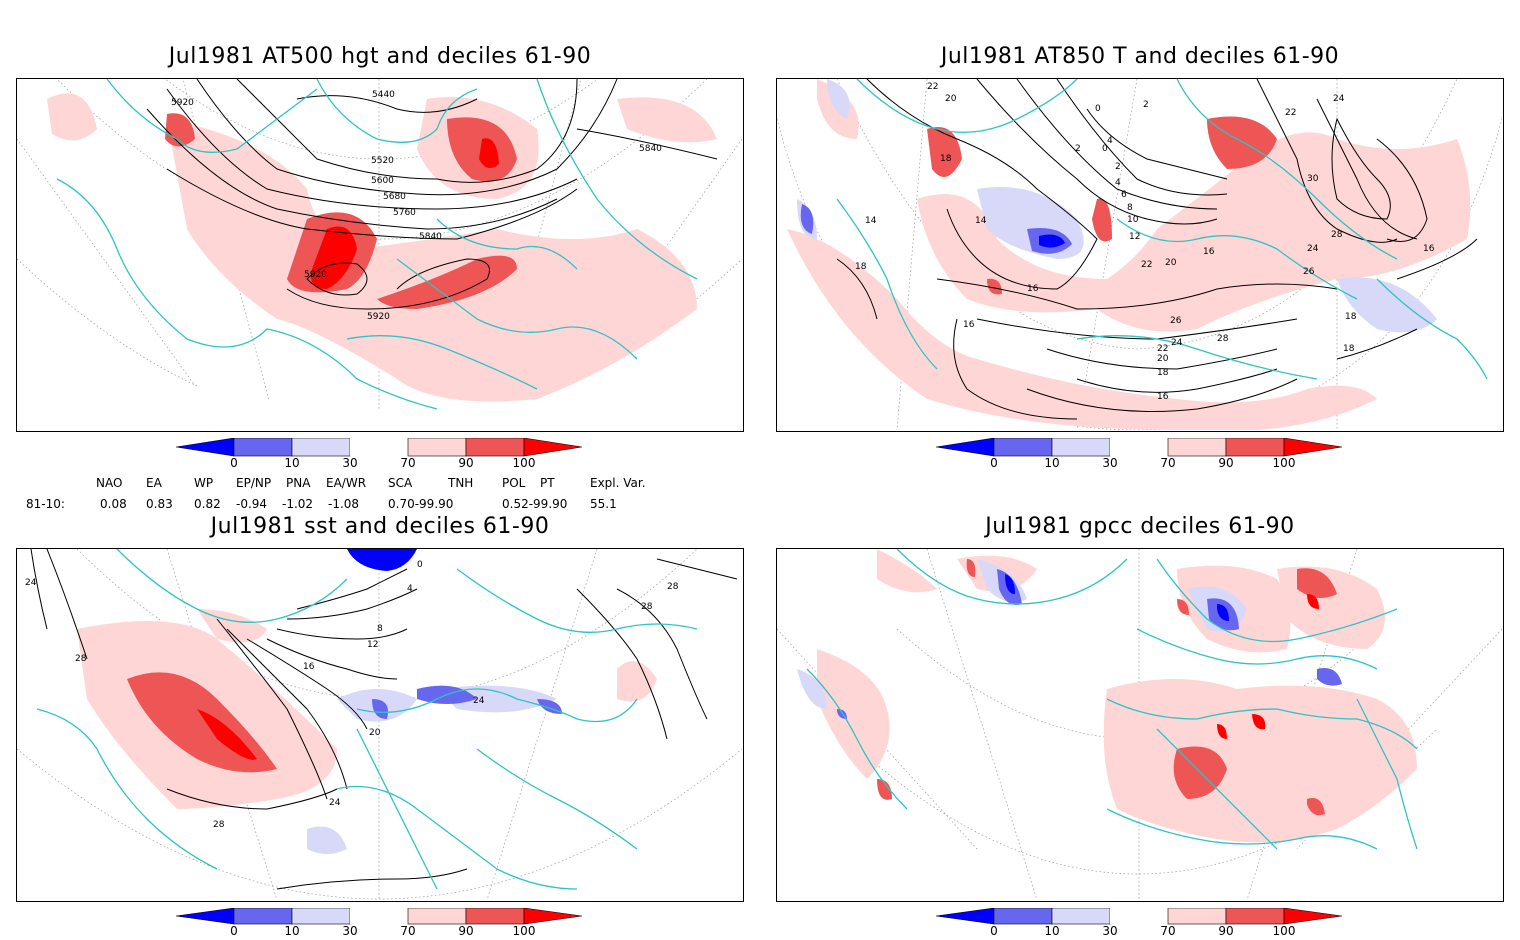 This screenshot has height=940, width=1520. What do you see at coordinates (207, 504) in the screenshot?
I see `index-value-wp: 0.82` at bounding box center [207, 504].